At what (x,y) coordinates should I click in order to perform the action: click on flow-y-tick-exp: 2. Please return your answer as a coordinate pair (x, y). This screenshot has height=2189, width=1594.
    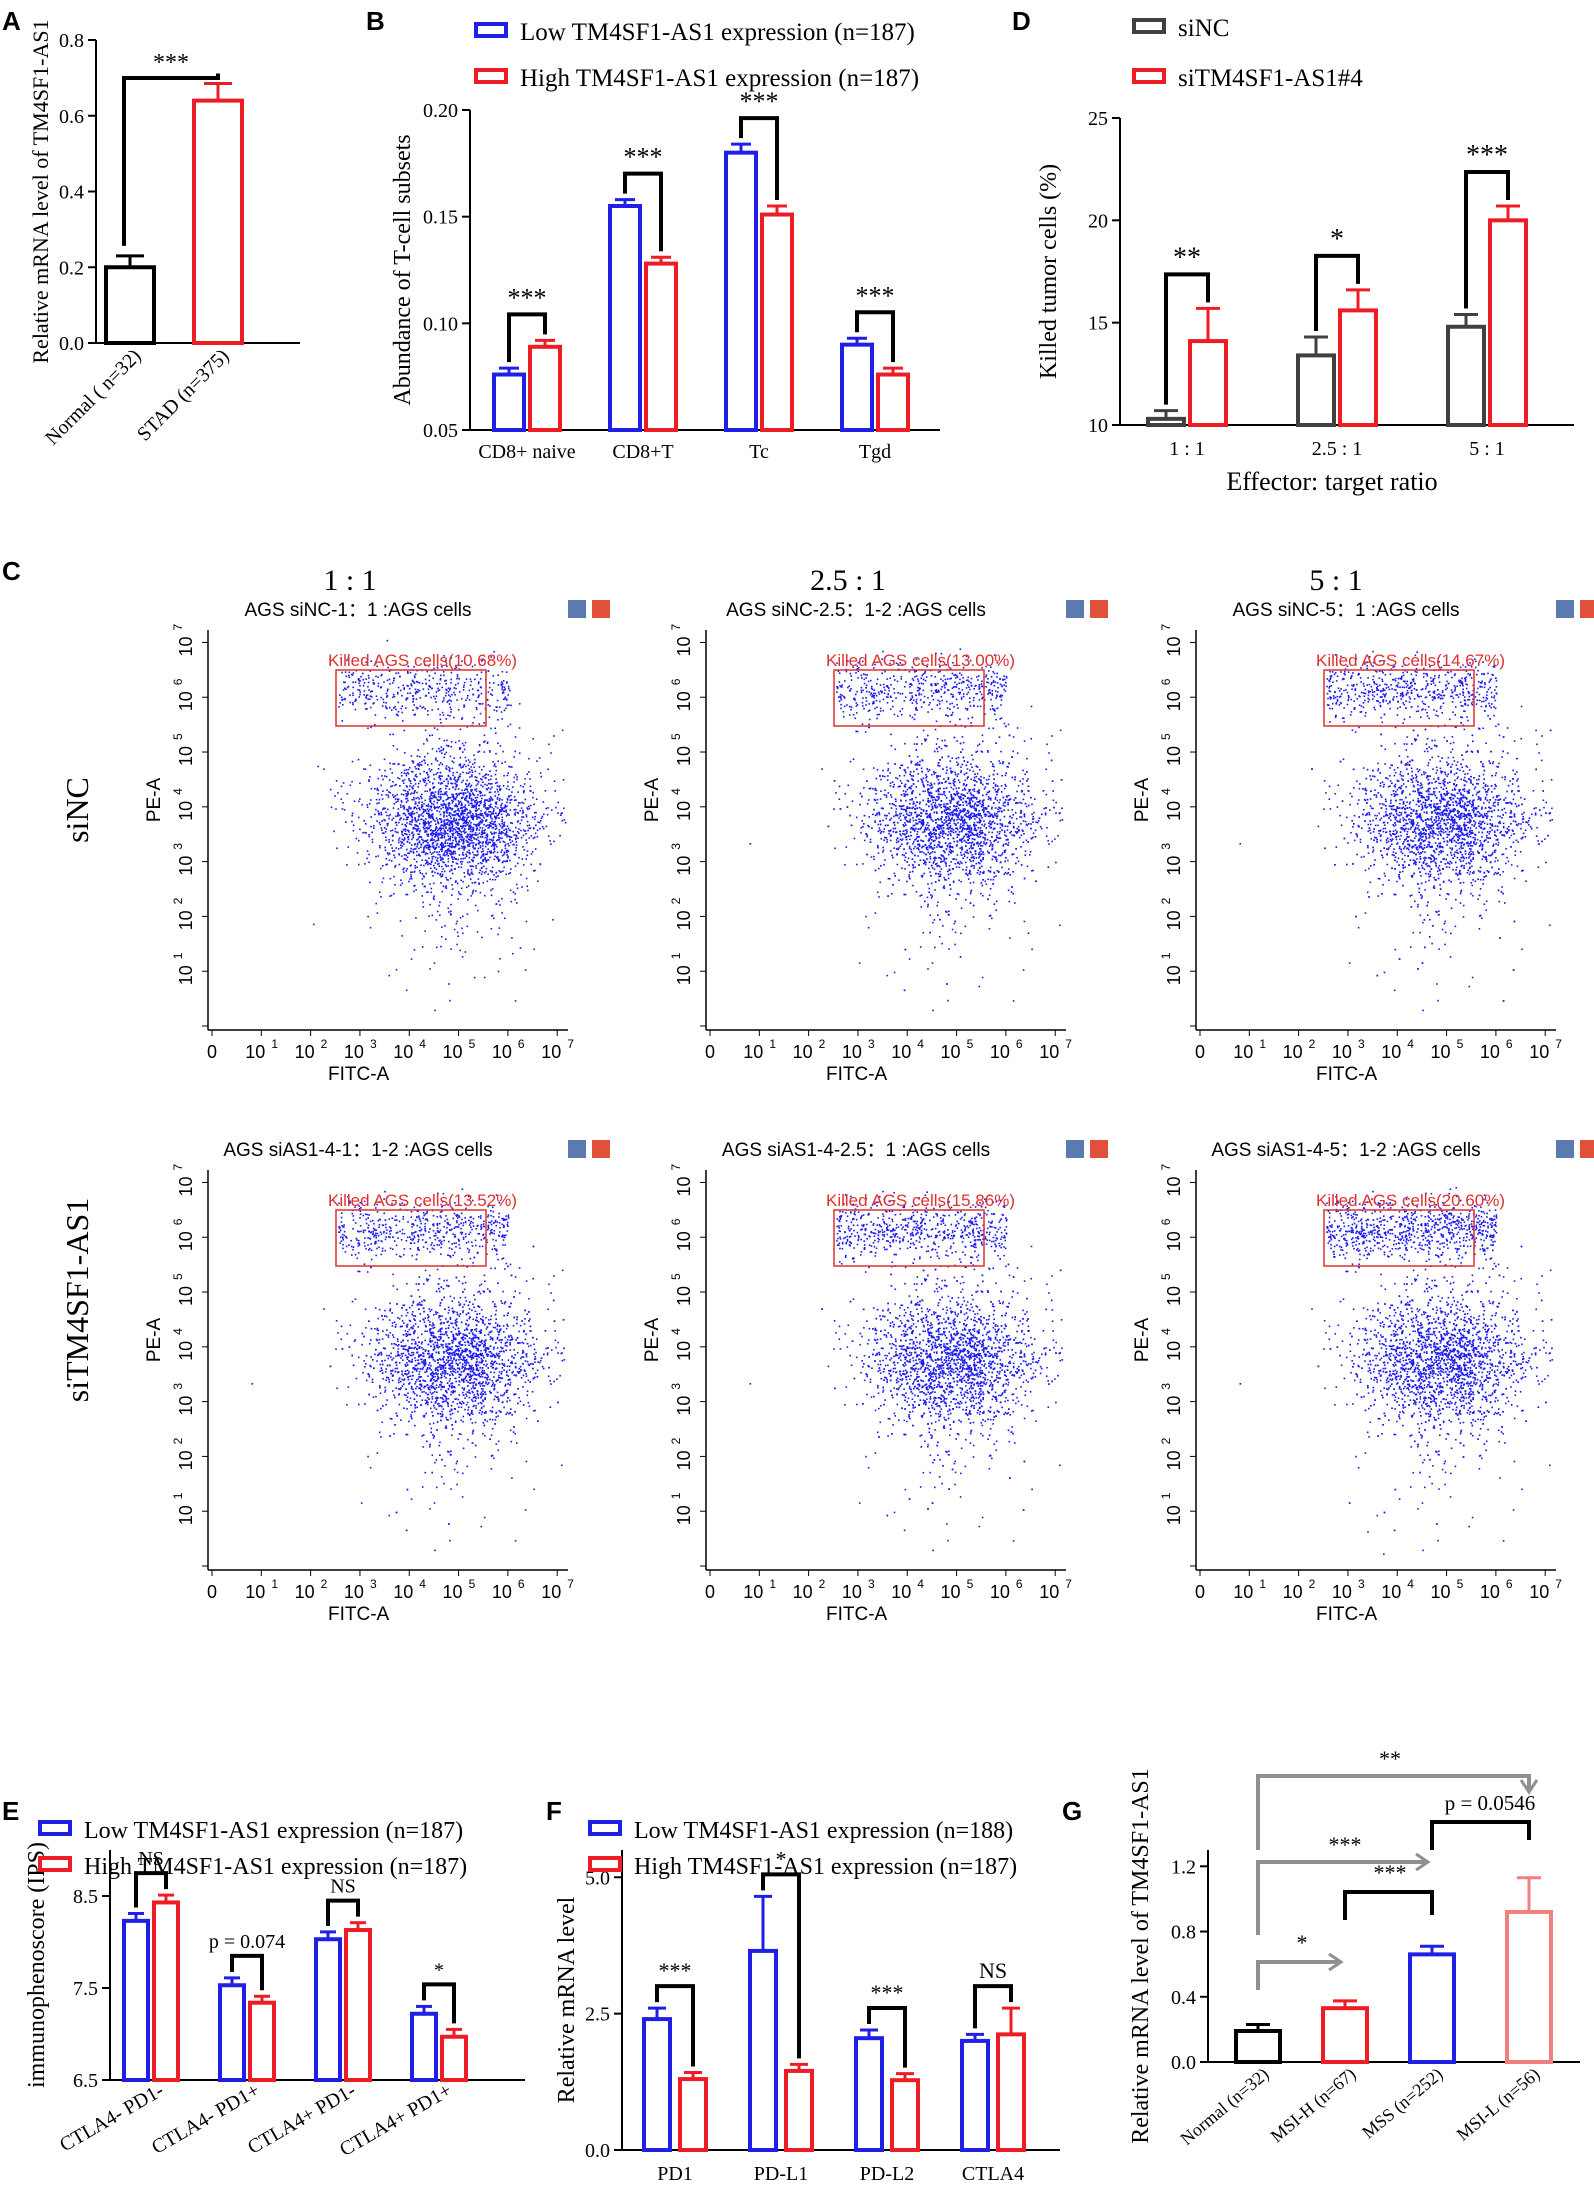
    Looking at the image, I should click on (676, 900).